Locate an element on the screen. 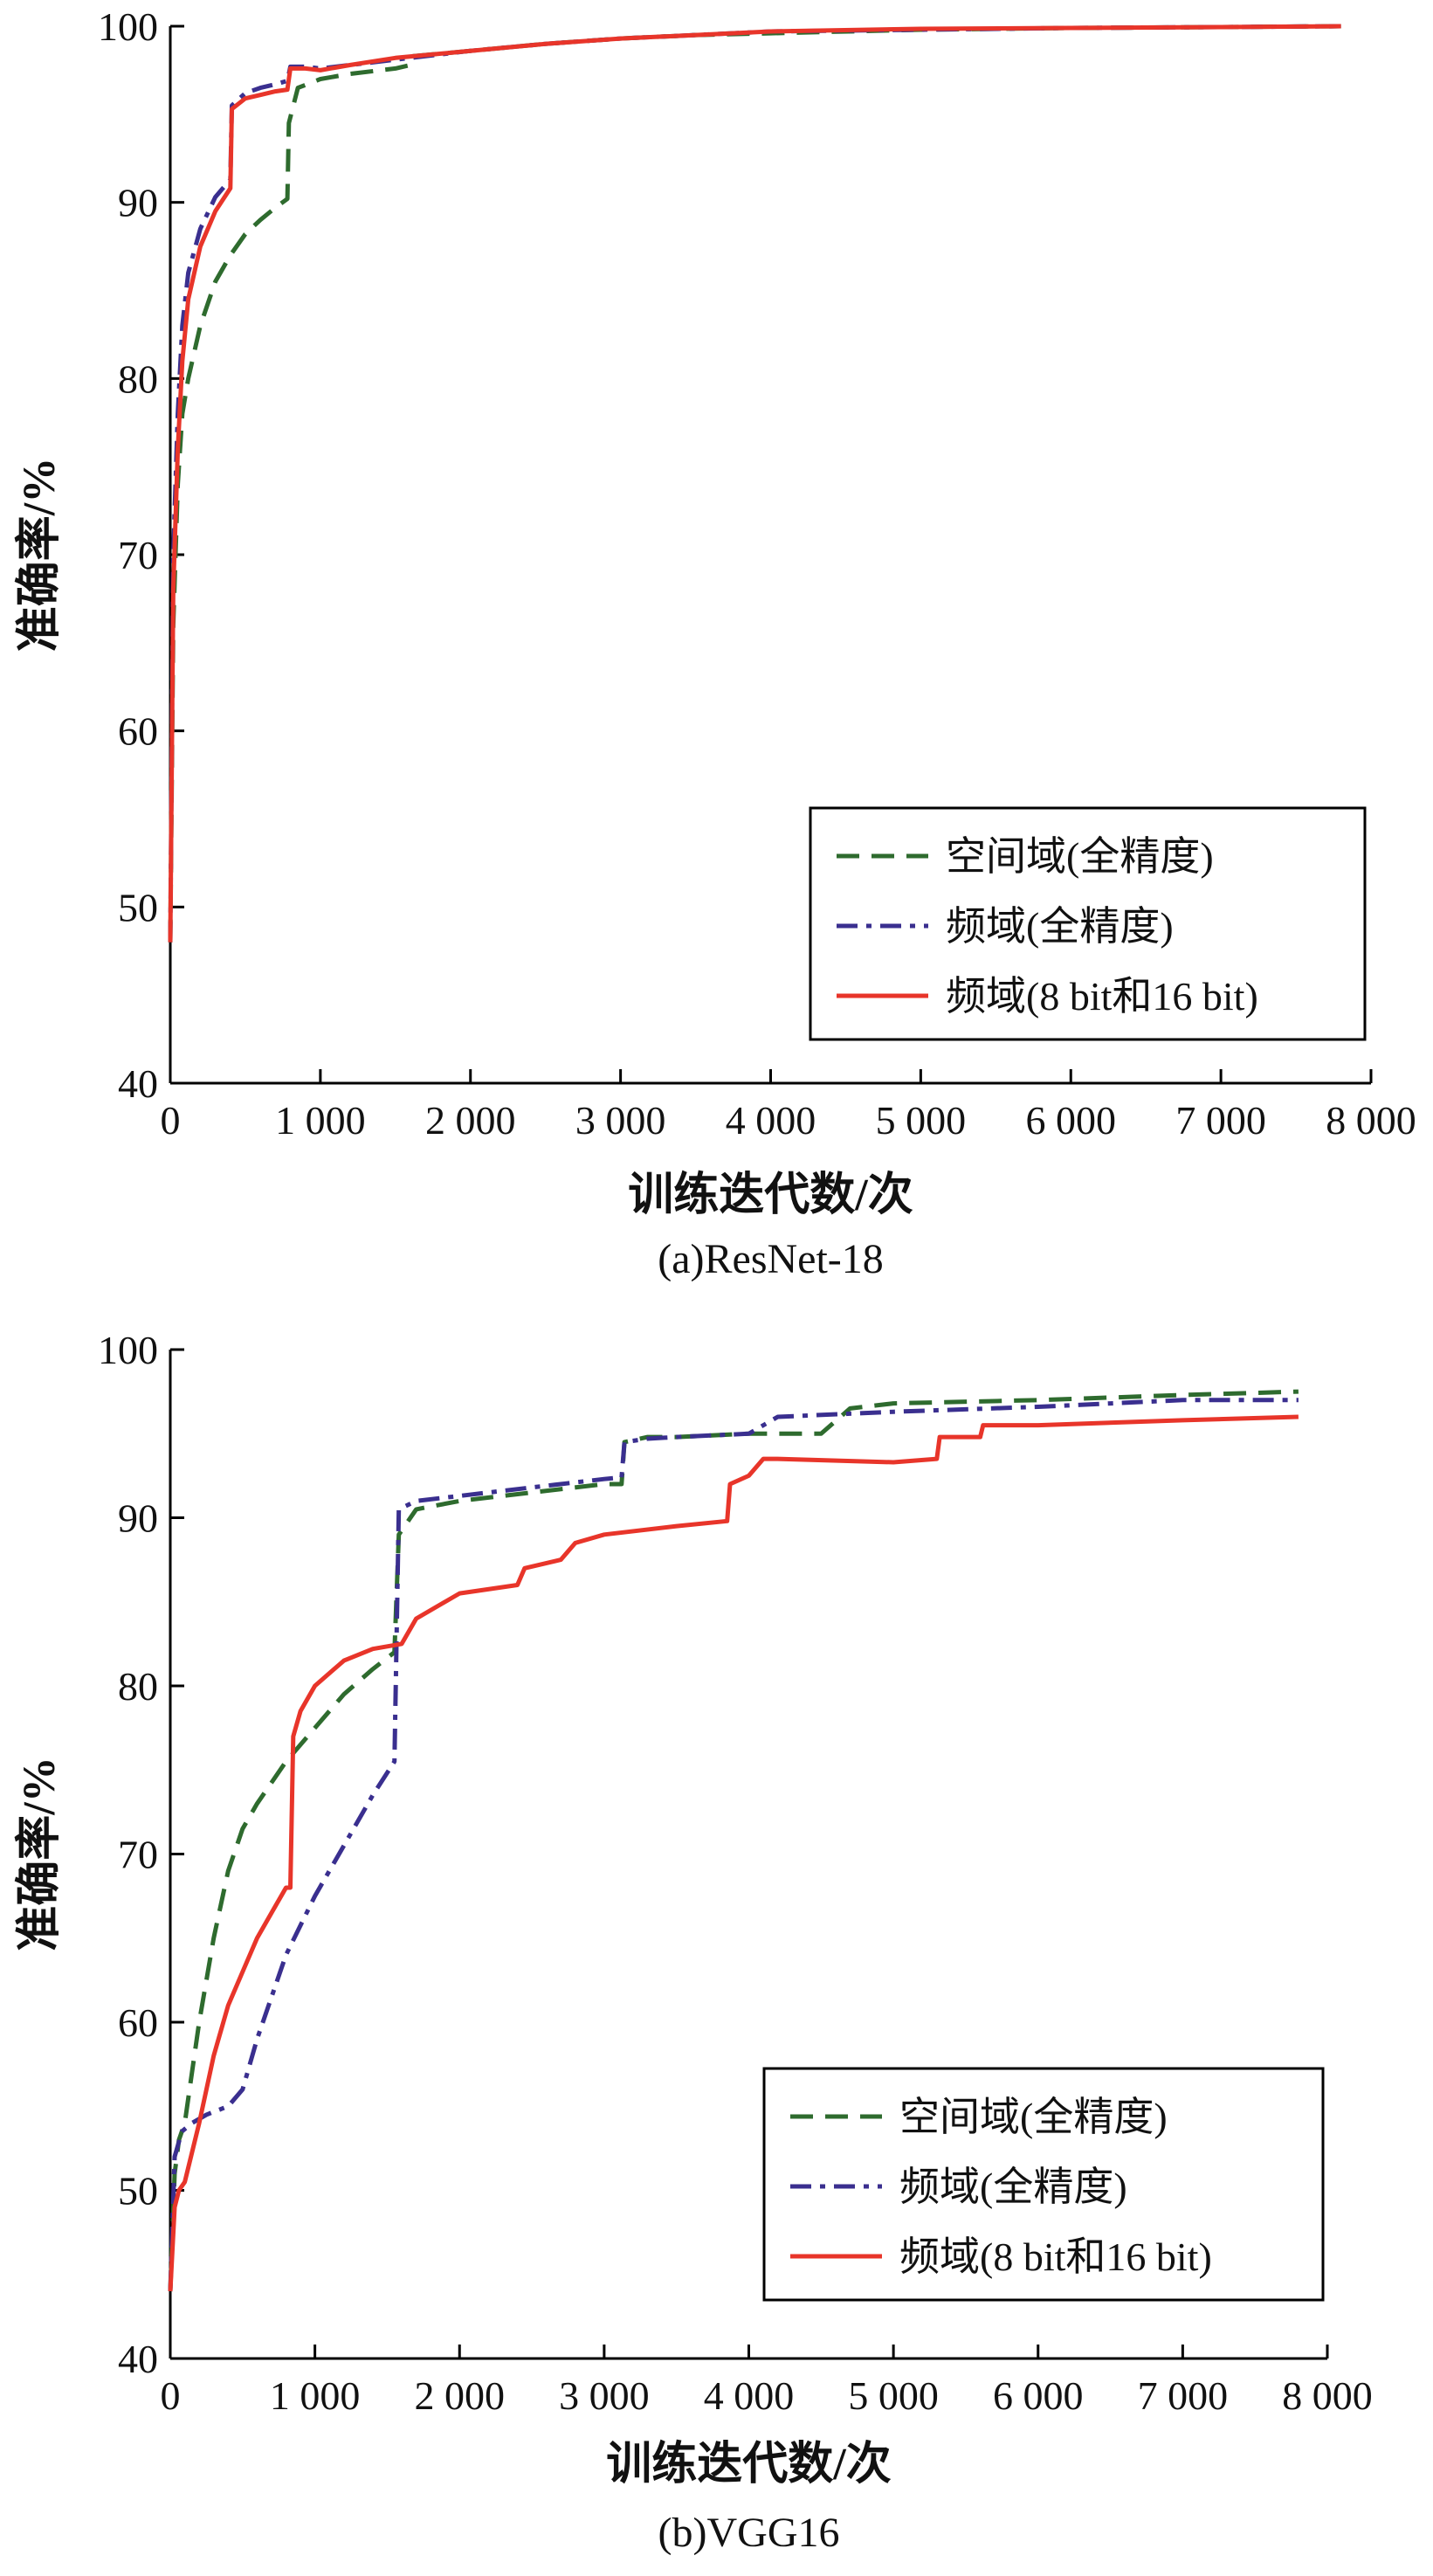 This screenshot has height=2576, width=1433. chart-caption: (a)ResNet-18 is located at coordinates (771, 1259).